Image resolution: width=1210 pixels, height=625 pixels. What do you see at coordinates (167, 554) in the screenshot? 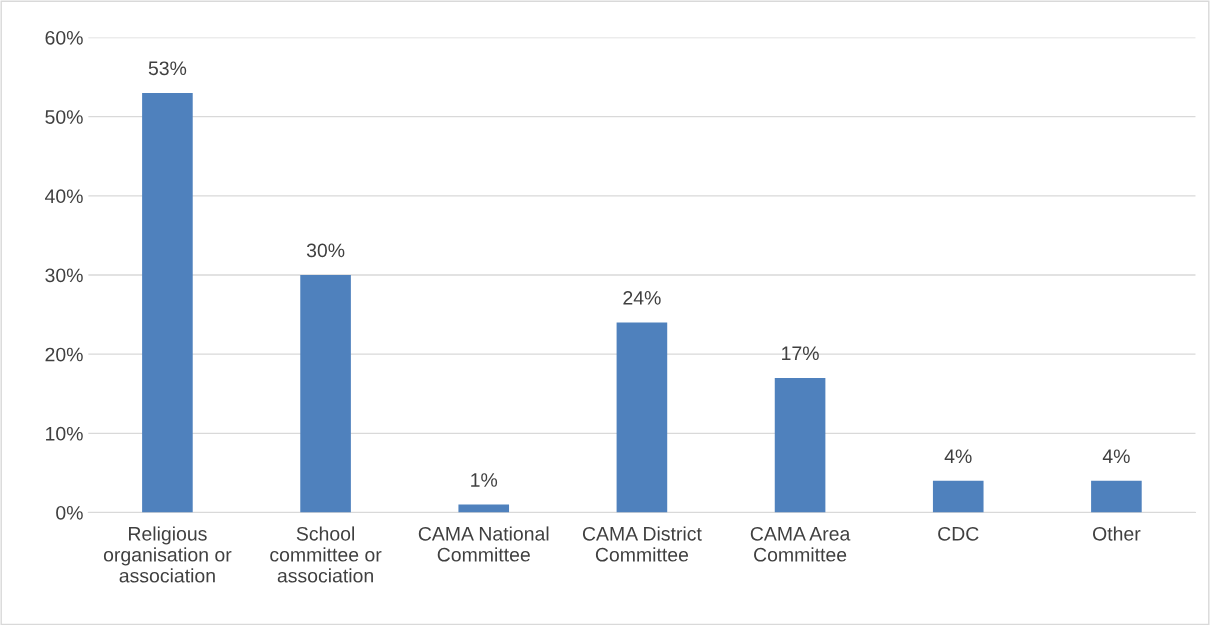
I see `x-tick-label: Religious organisation or association` at bounding box center [167, 554].